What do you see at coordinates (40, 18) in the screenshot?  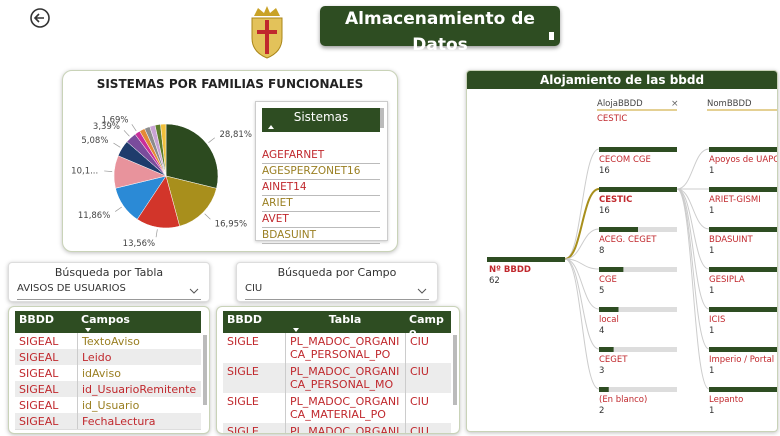 I see `back-button` at bounding box center [40, 18].